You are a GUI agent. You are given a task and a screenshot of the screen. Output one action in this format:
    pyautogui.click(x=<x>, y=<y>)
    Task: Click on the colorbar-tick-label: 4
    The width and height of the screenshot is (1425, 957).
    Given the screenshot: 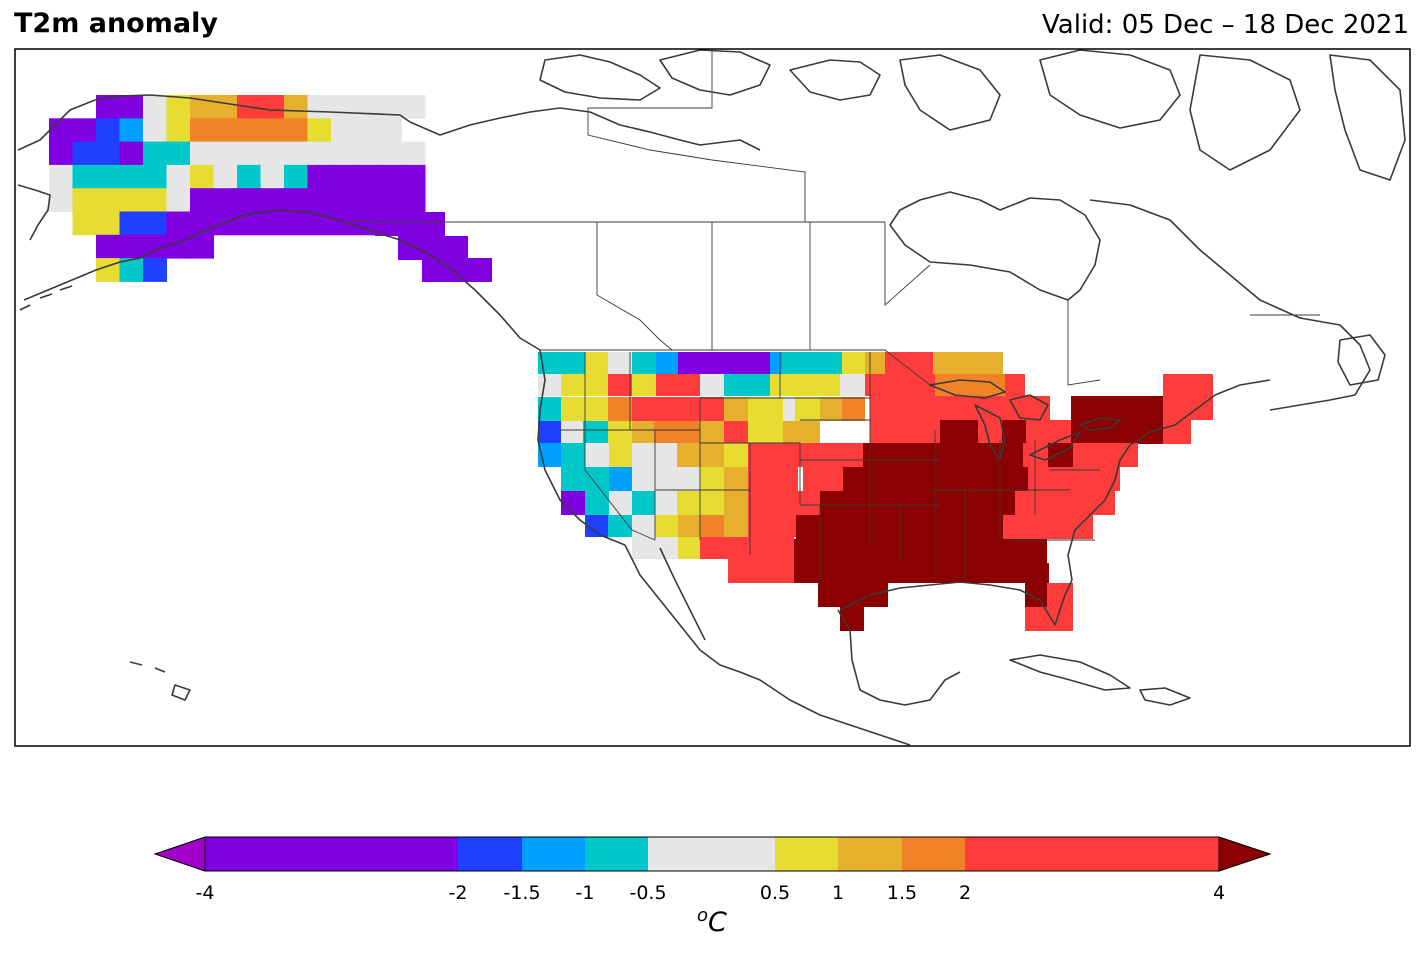 What is the action you would take?
    pyautogui.click(x=1219, y=893)
    